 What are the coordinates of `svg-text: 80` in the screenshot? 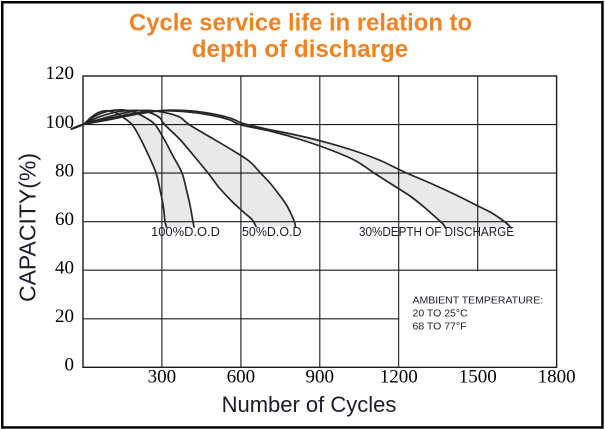 It's located at (64, 170).